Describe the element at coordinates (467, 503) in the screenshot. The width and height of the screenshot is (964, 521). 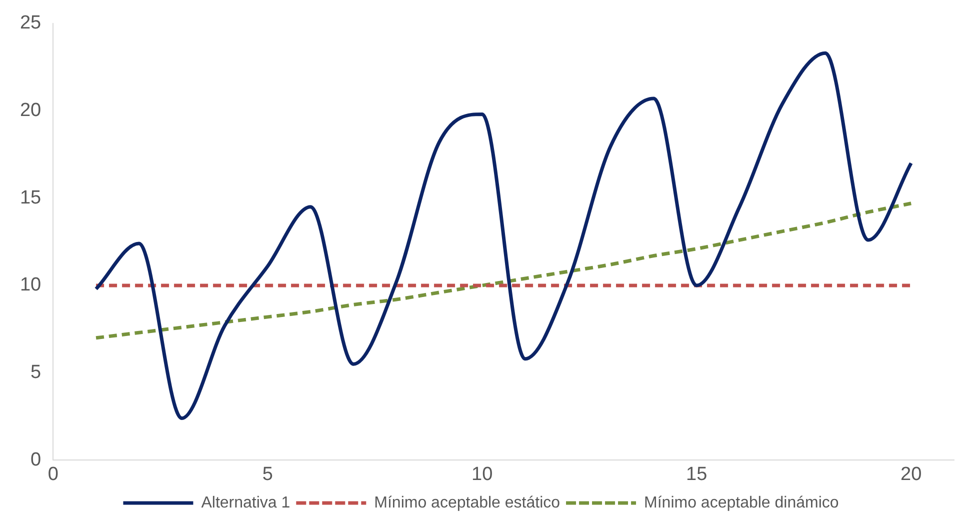
I see `legend-label: Mínimo aceptable estático` at that location.